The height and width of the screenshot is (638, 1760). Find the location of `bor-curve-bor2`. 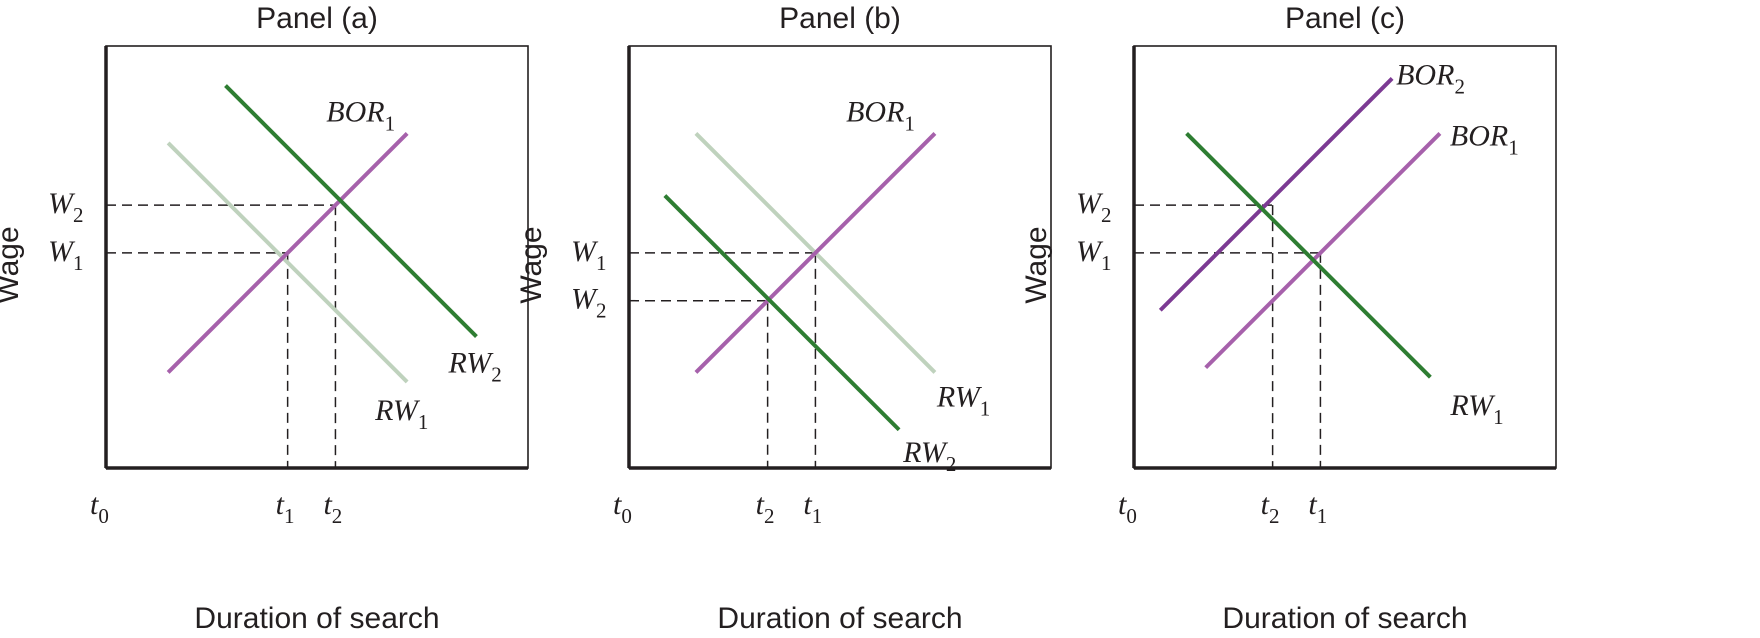

bor-curve-bor2 is located at coordinates (1276, 194).